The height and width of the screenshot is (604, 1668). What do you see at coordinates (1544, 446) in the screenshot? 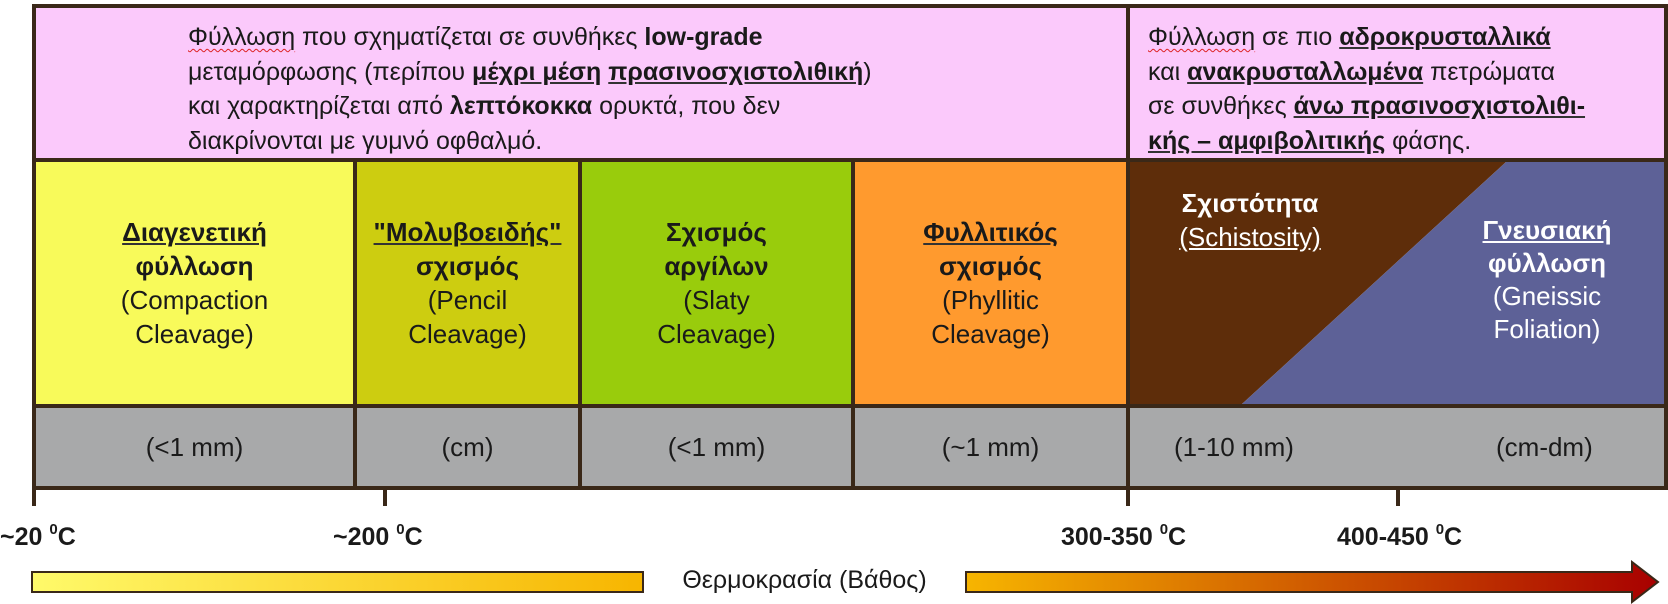
I see `grain-size-value: (cm-dm)` at bounding box center [1544, 446].